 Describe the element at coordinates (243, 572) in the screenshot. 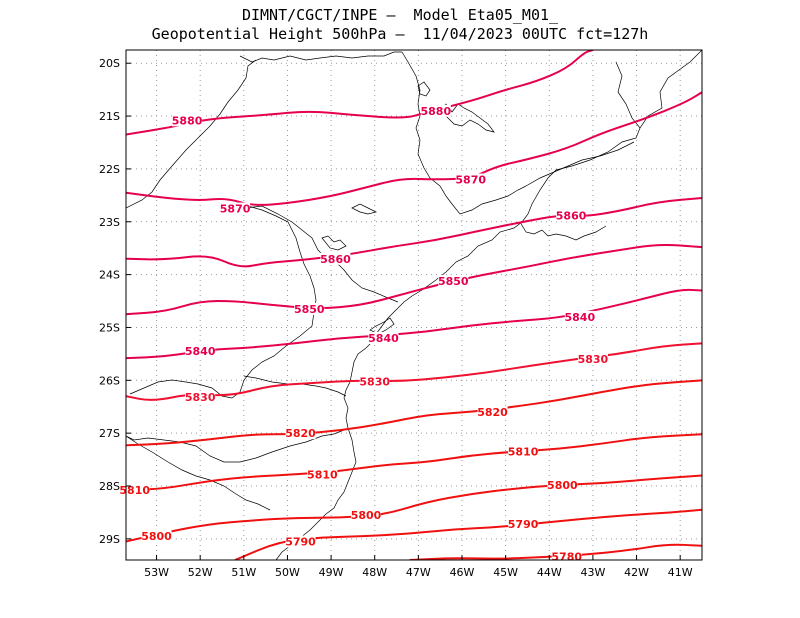

I see `lon-tick-label: 51W` at that location.